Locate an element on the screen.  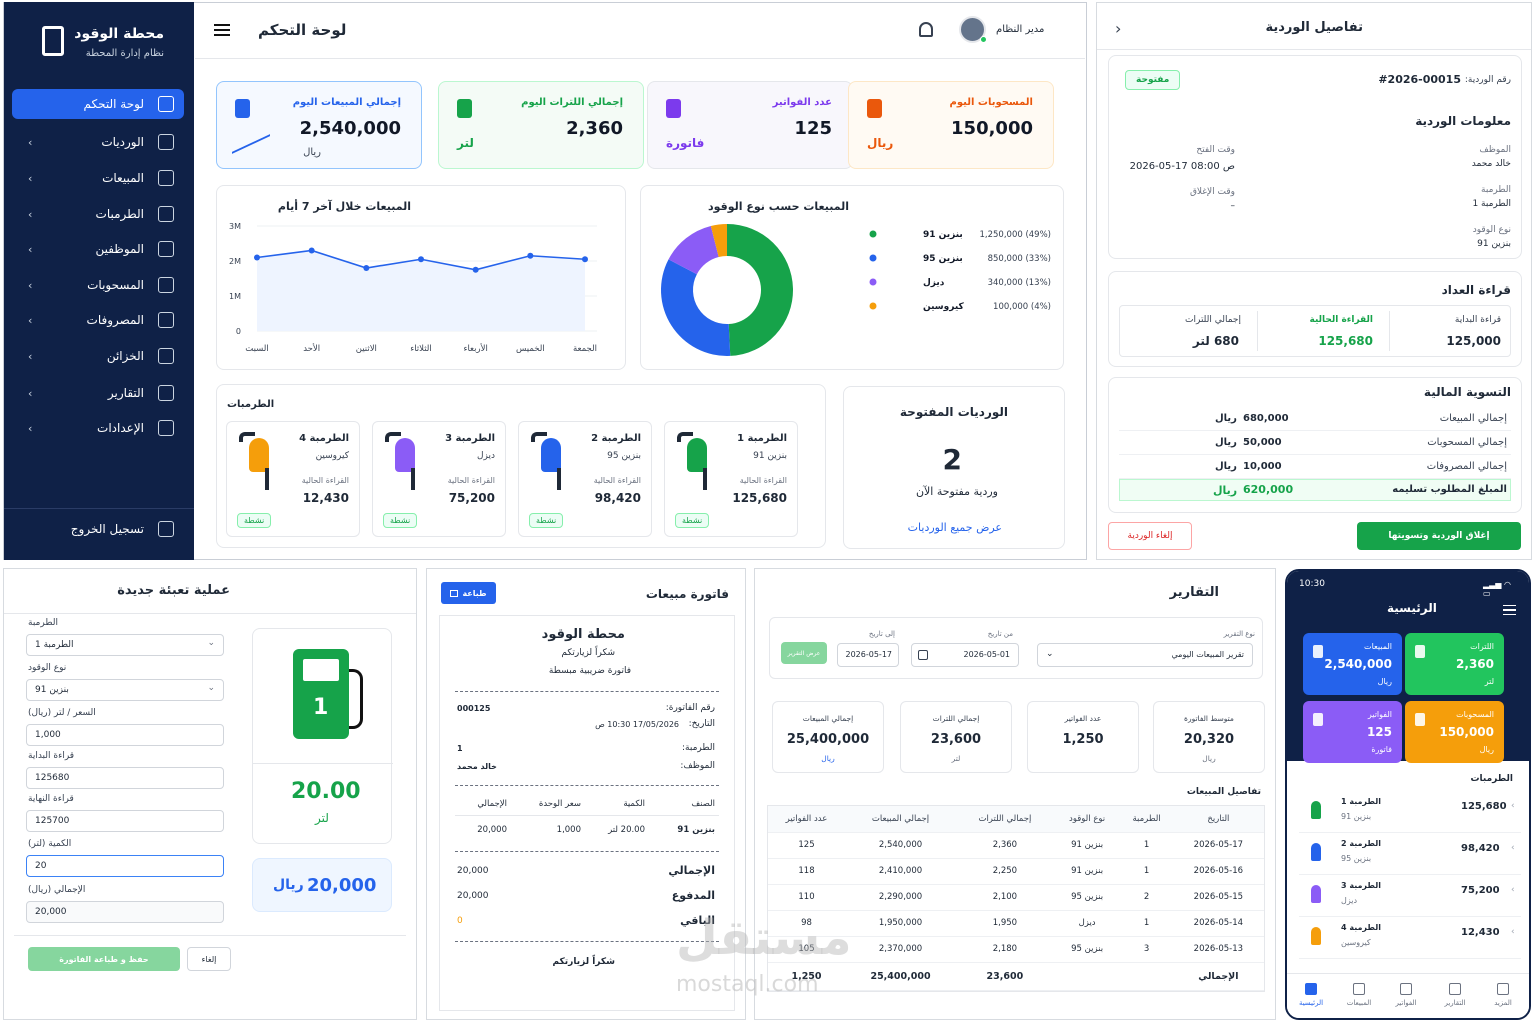
cancel-button: إلغاء is located at coordinates (209, 959).